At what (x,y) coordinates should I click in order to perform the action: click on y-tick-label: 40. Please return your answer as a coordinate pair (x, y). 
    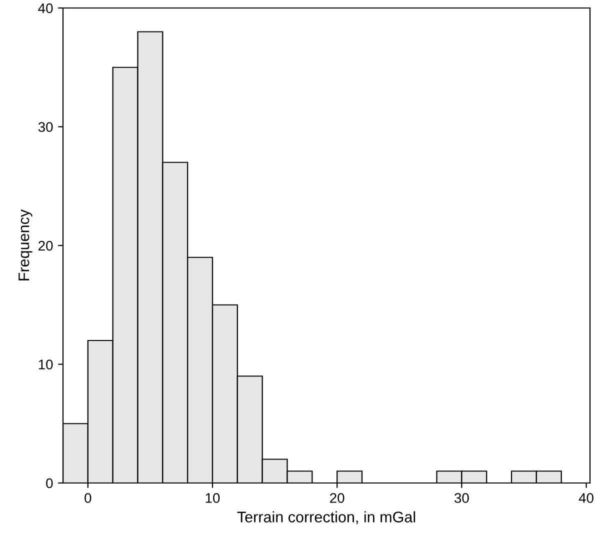
    Looking at the image, I should click on (45, 8).